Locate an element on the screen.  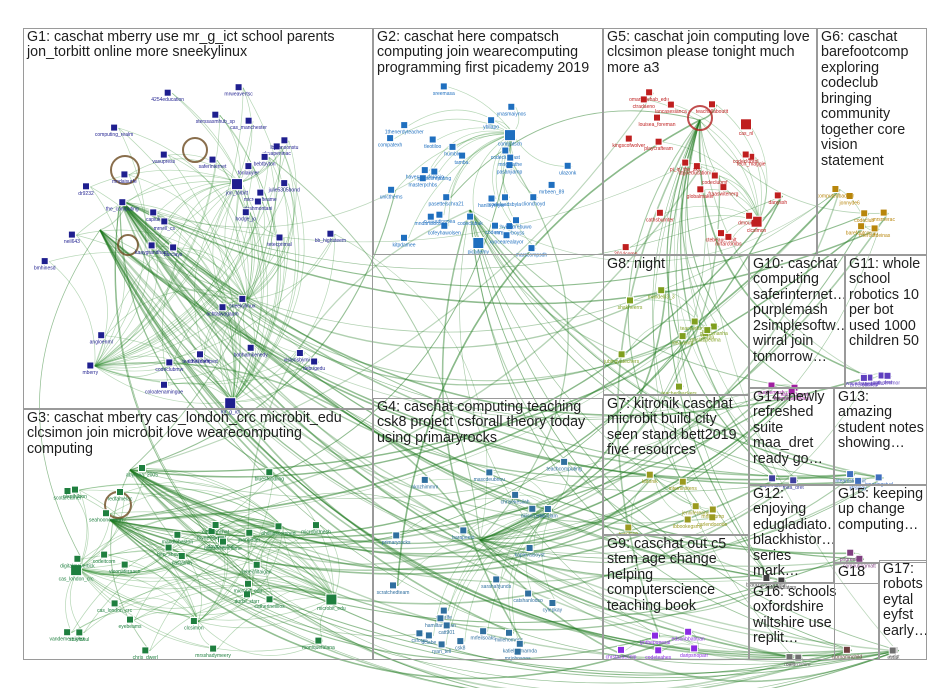
node-g4: catshanlodso is located at coordinates (528, 596).